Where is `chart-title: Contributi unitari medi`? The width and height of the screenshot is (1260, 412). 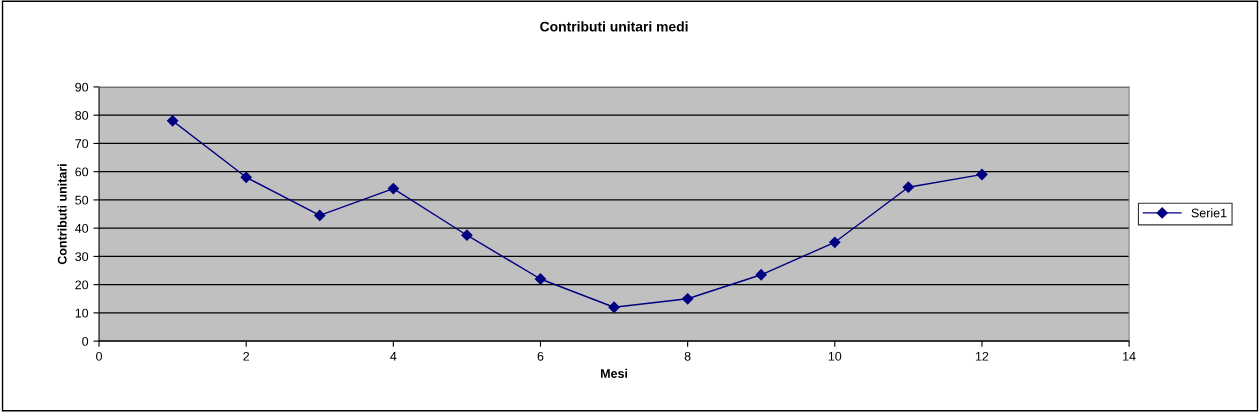
chart-title: Contributi unitari medi is located at coordinates (614, 26).